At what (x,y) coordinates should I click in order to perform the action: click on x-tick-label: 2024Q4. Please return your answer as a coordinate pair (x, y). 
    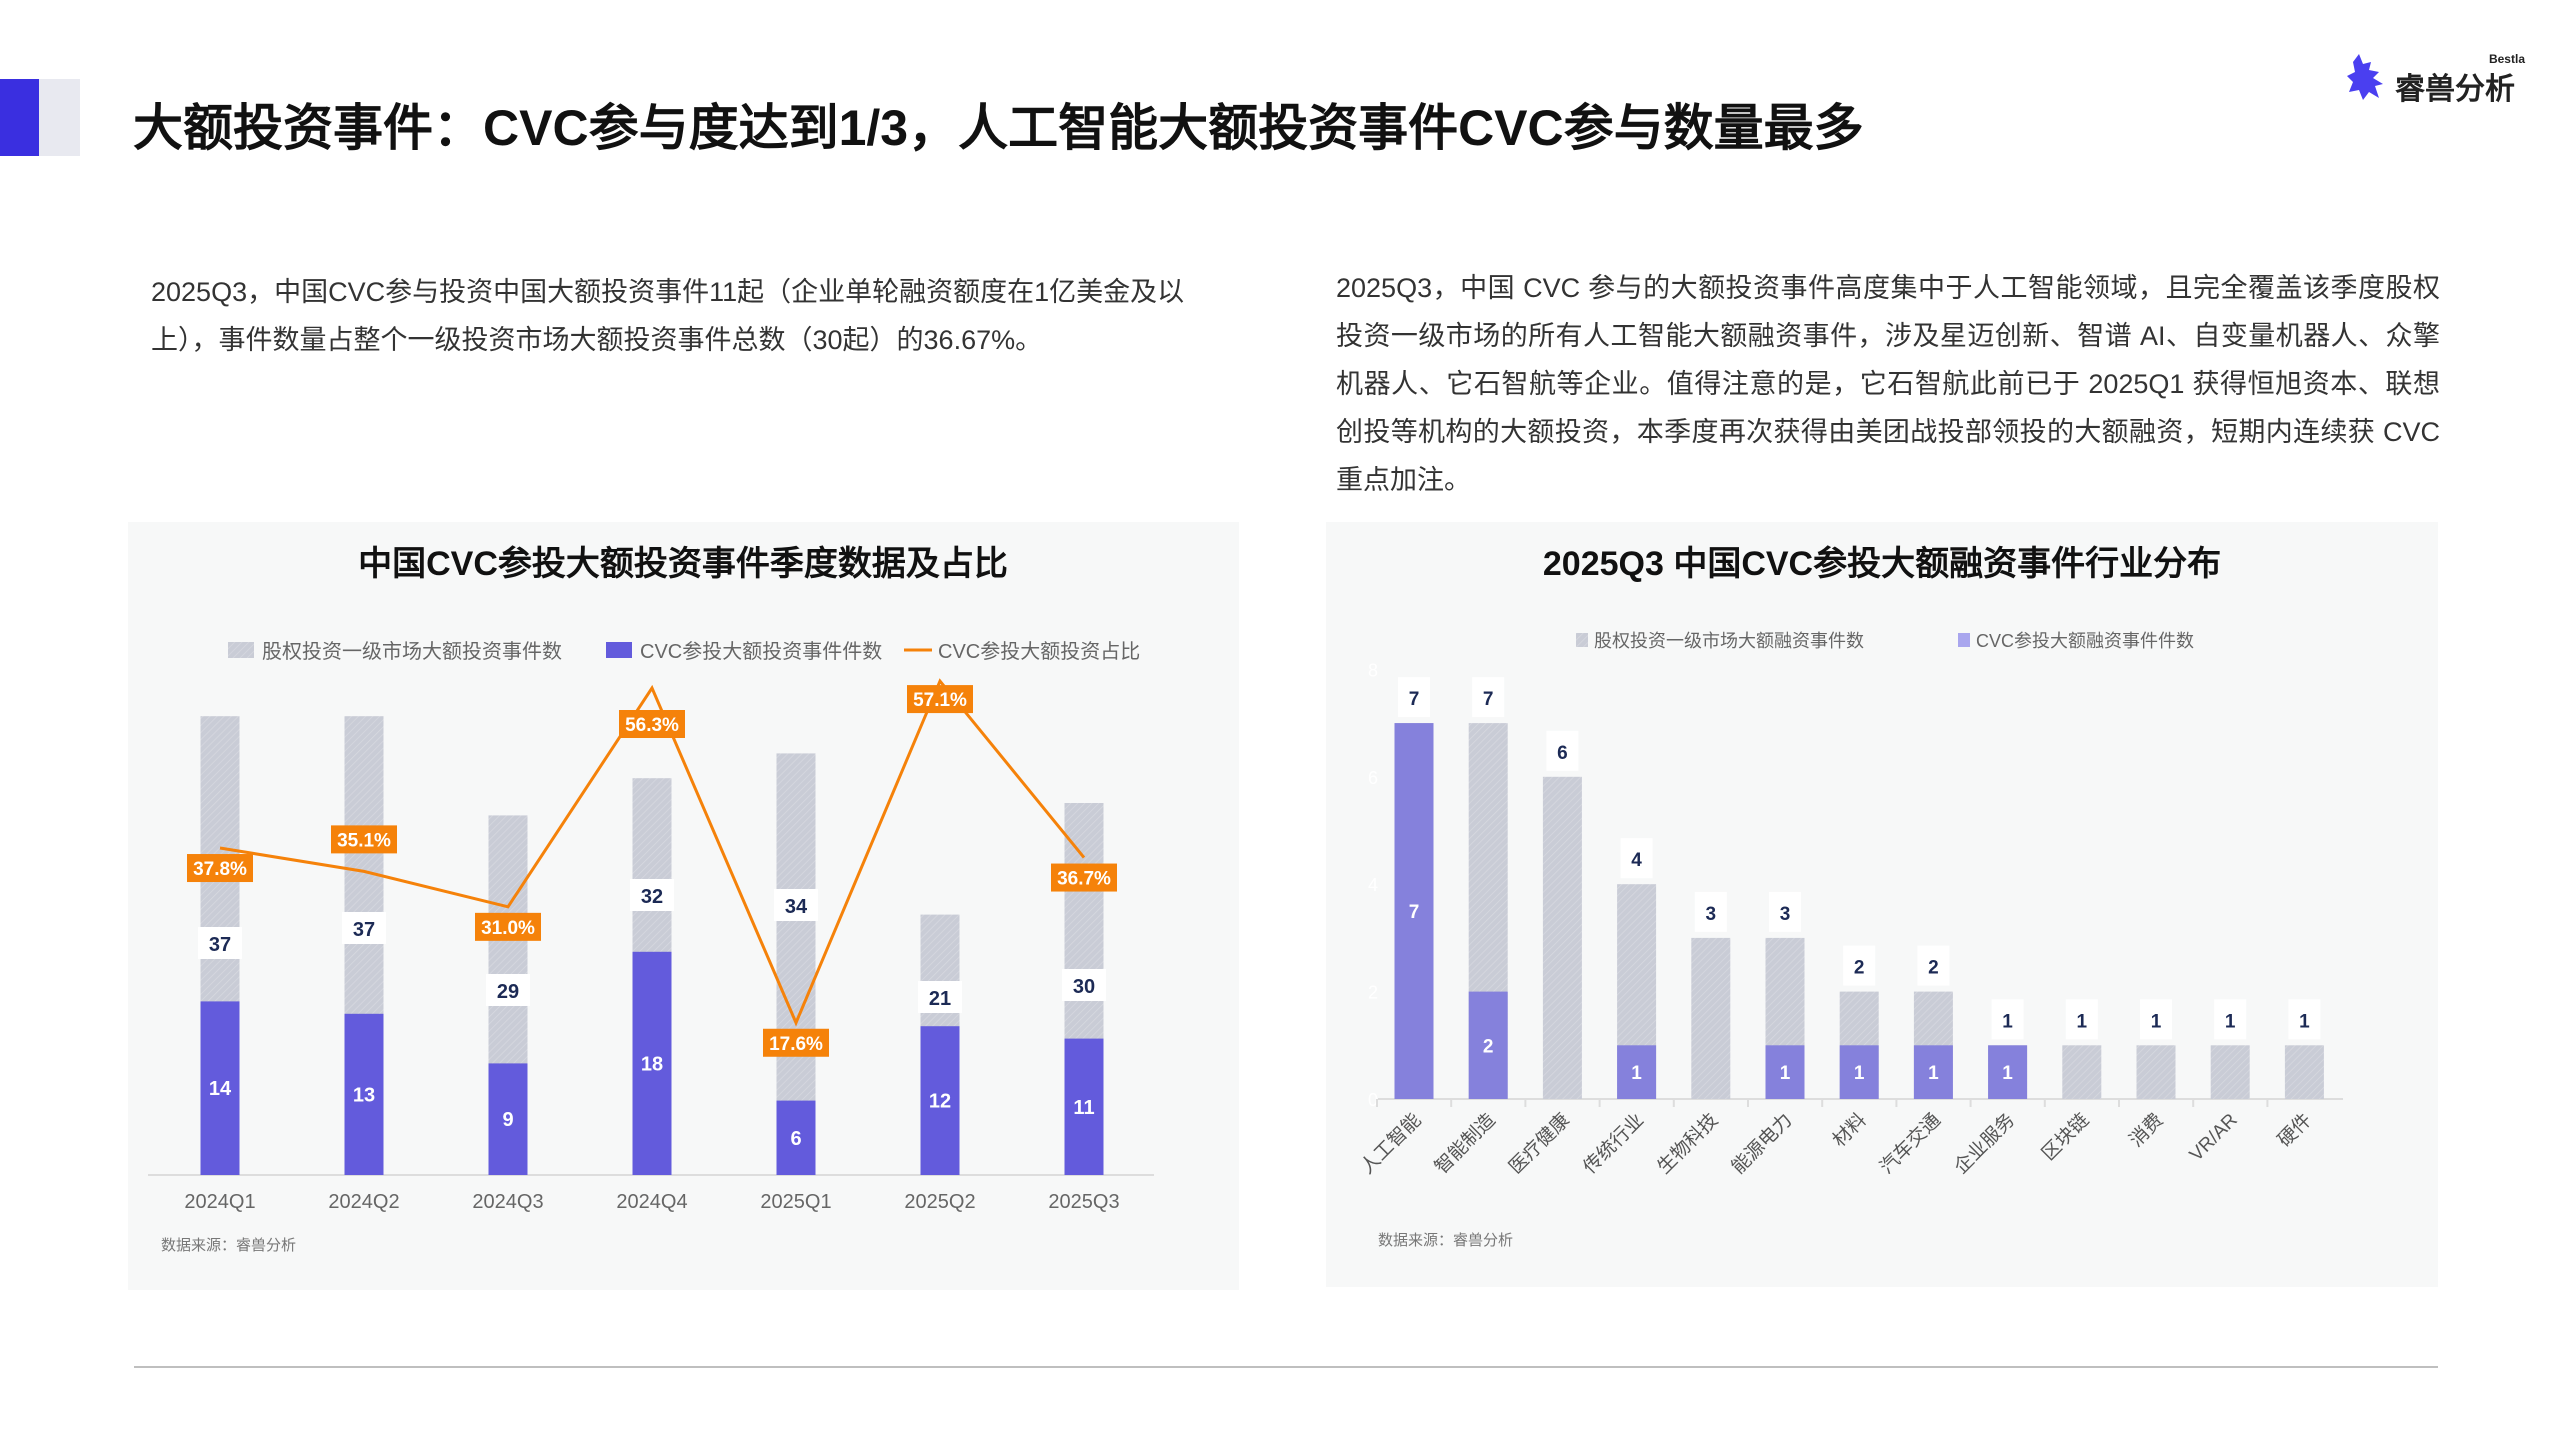
    Looking at the image, I should click on (651, 1202).